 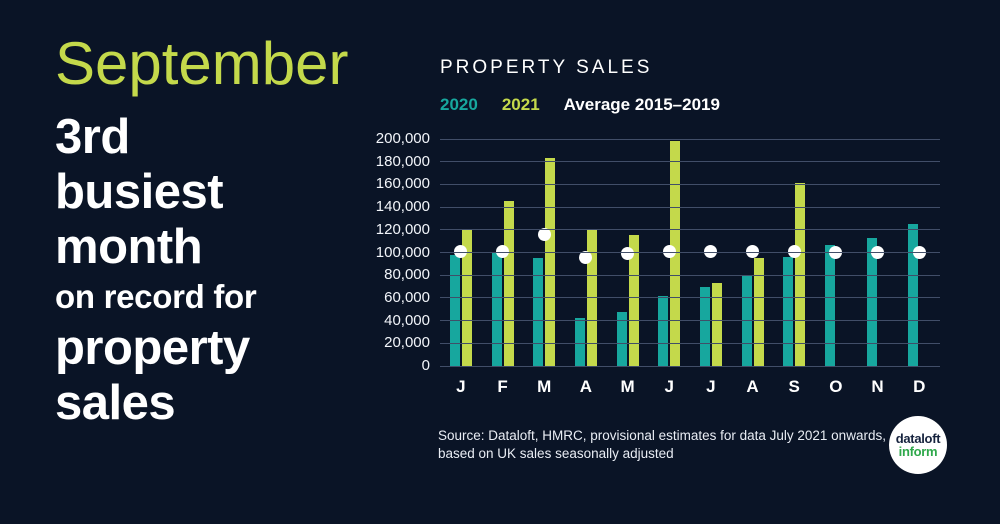 I want to click on y-axis-tick-label: 80,000, so click(x=407, y=275).